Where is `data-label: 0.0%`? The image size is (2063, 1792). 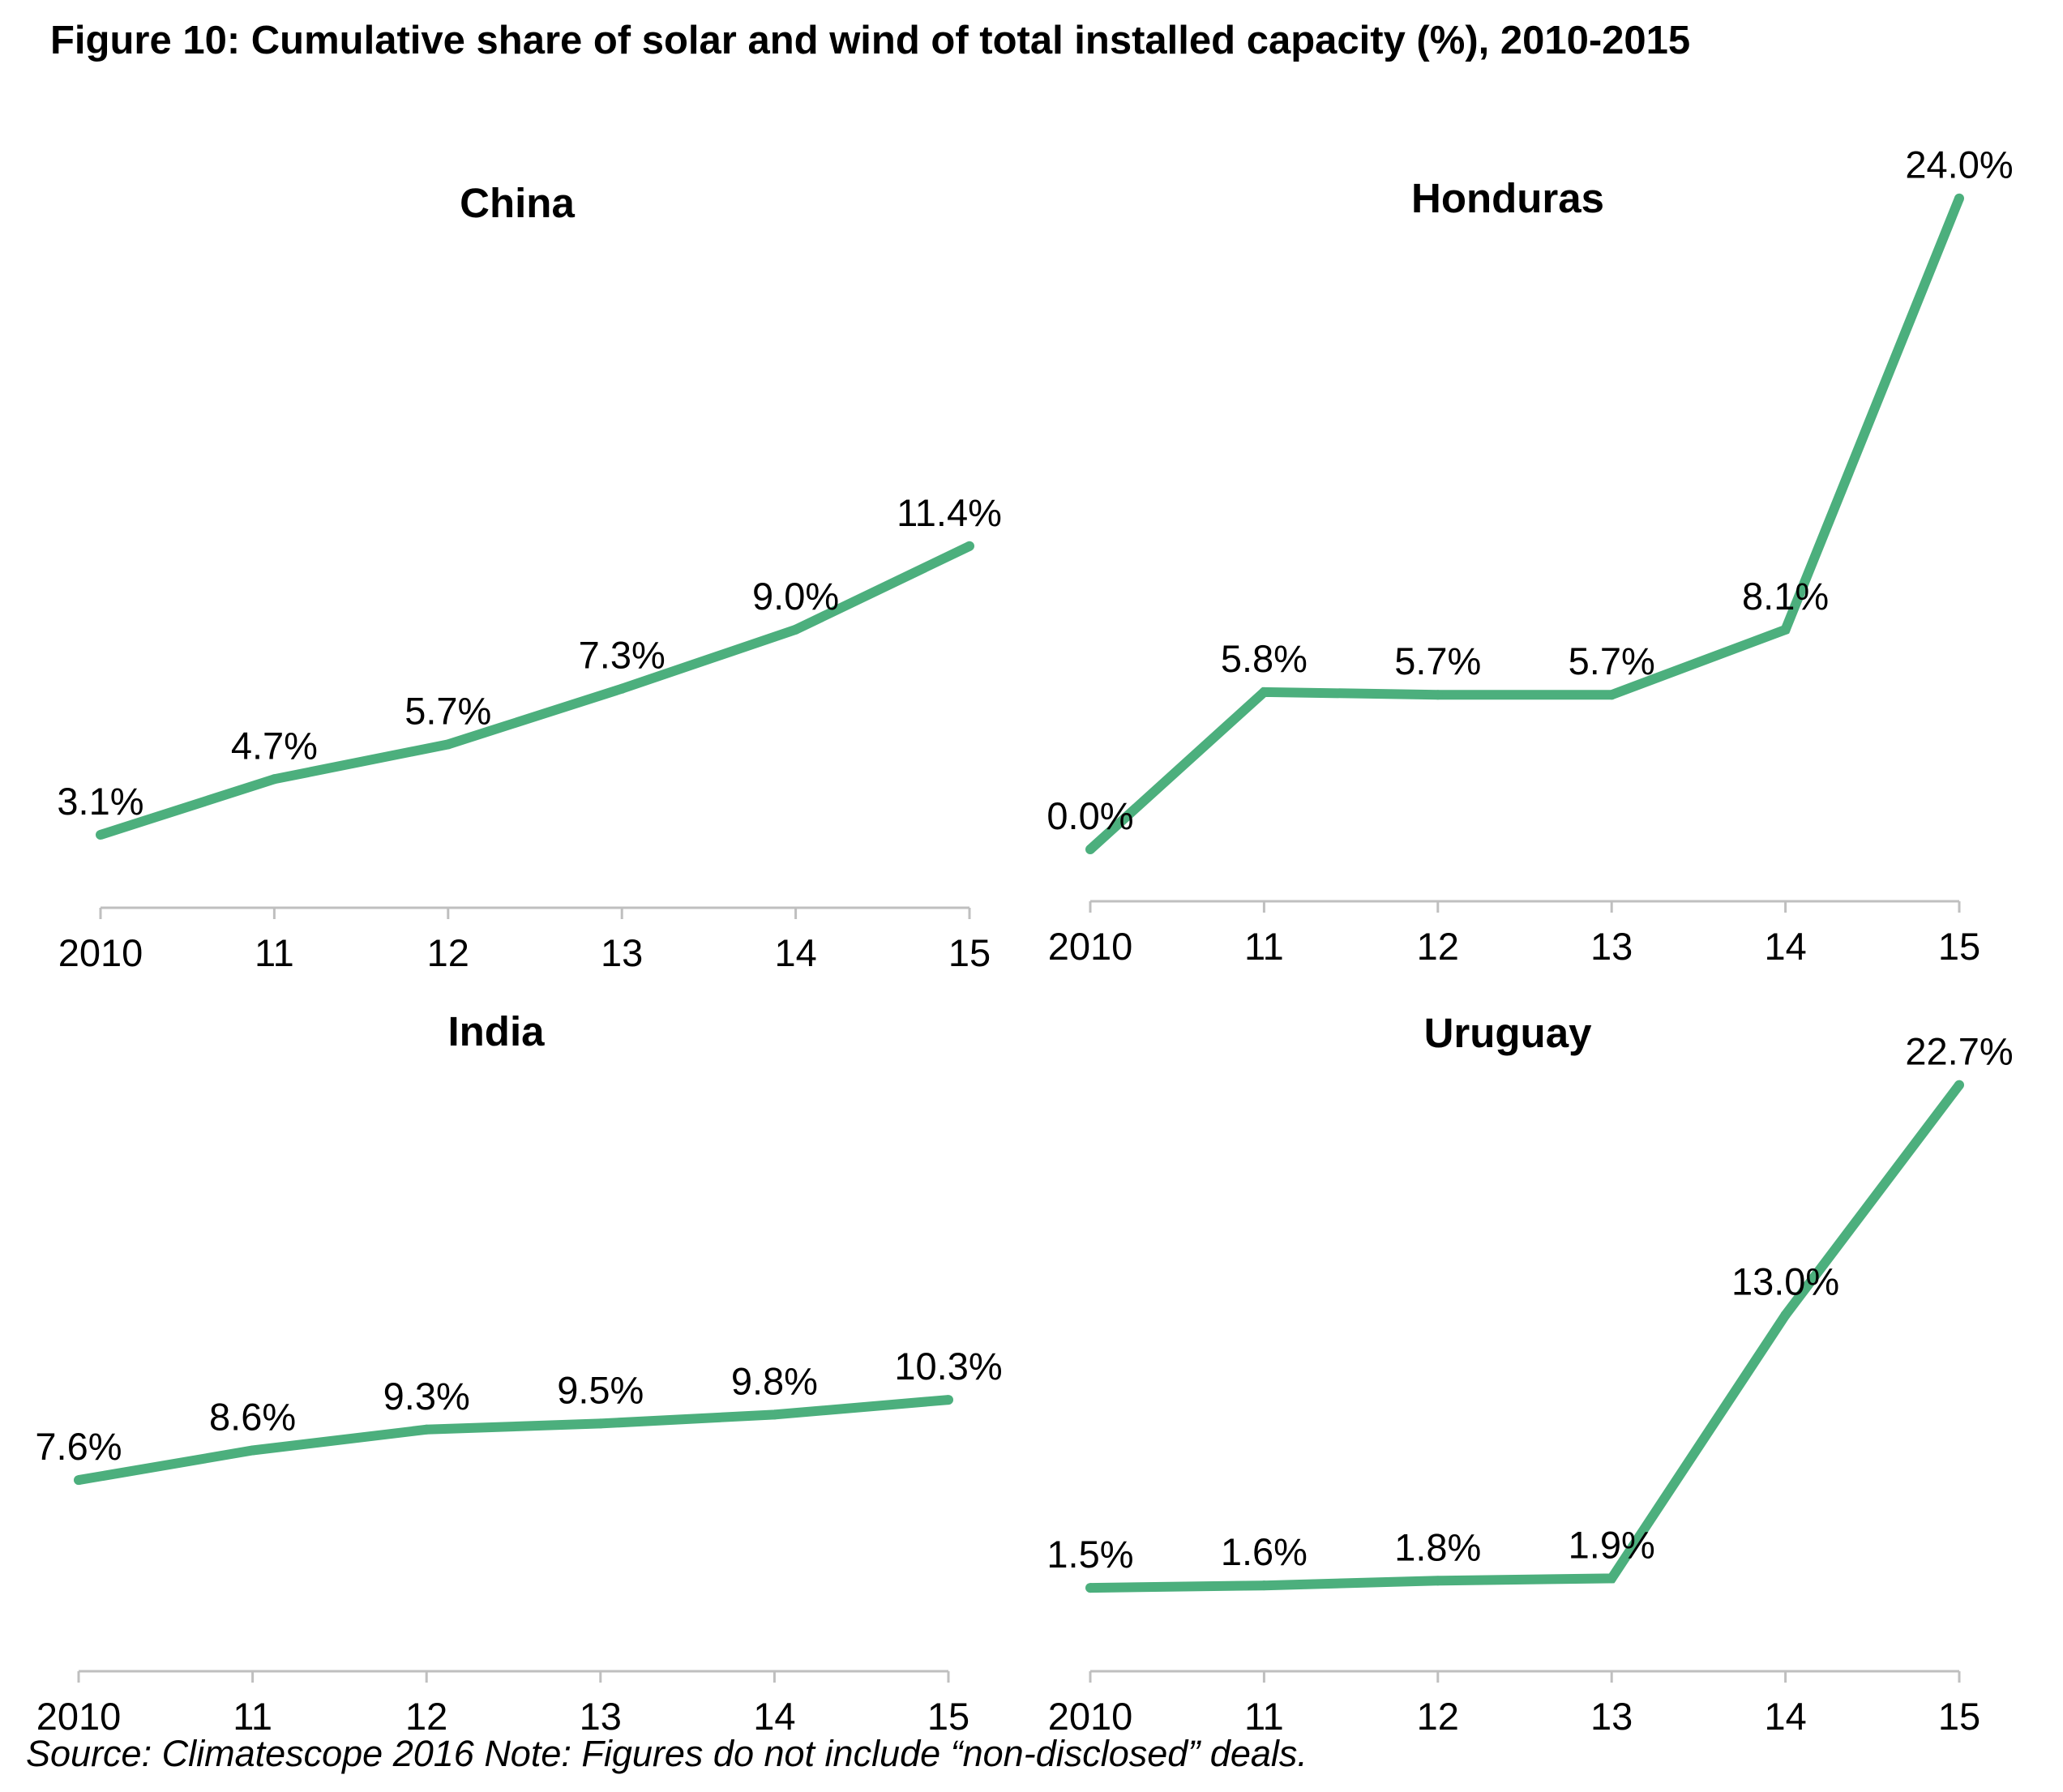
data-label: 0.0% is located at coordinates (1089, 815).